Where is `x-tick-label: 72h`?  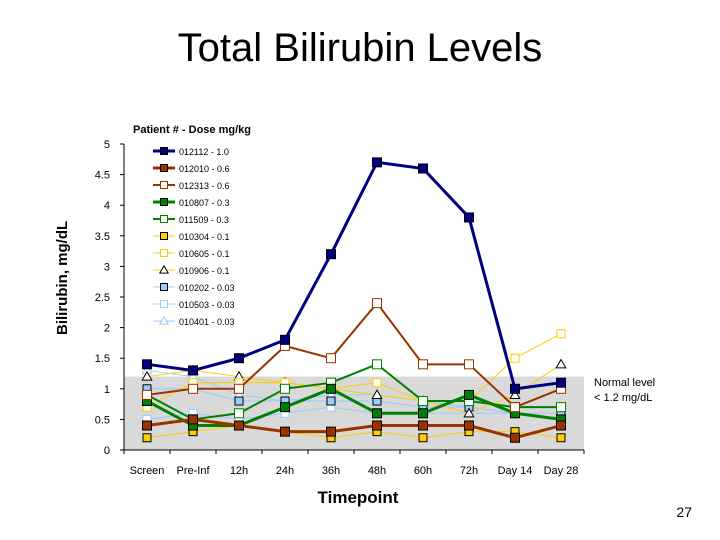 x-tick-label: 72h is located at coordinates (469, 471).